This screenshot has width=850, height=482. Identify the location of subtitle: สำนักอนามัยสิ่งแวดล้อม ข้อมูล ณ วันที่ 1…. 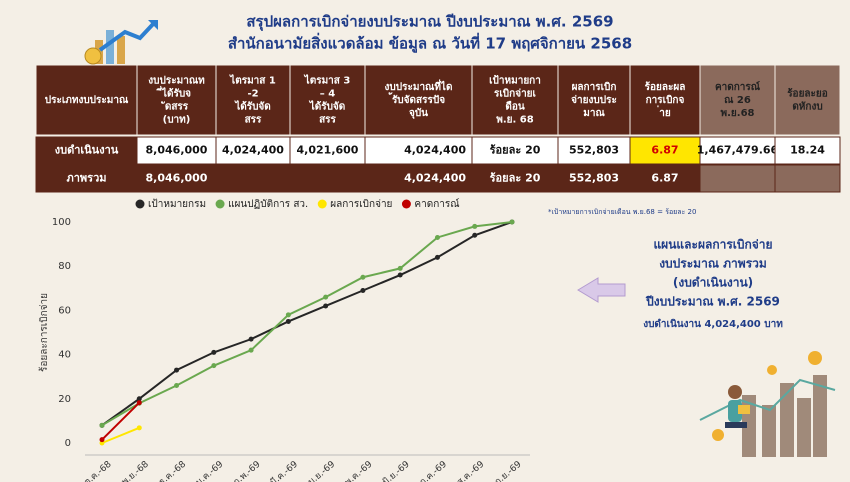
(430, 43).